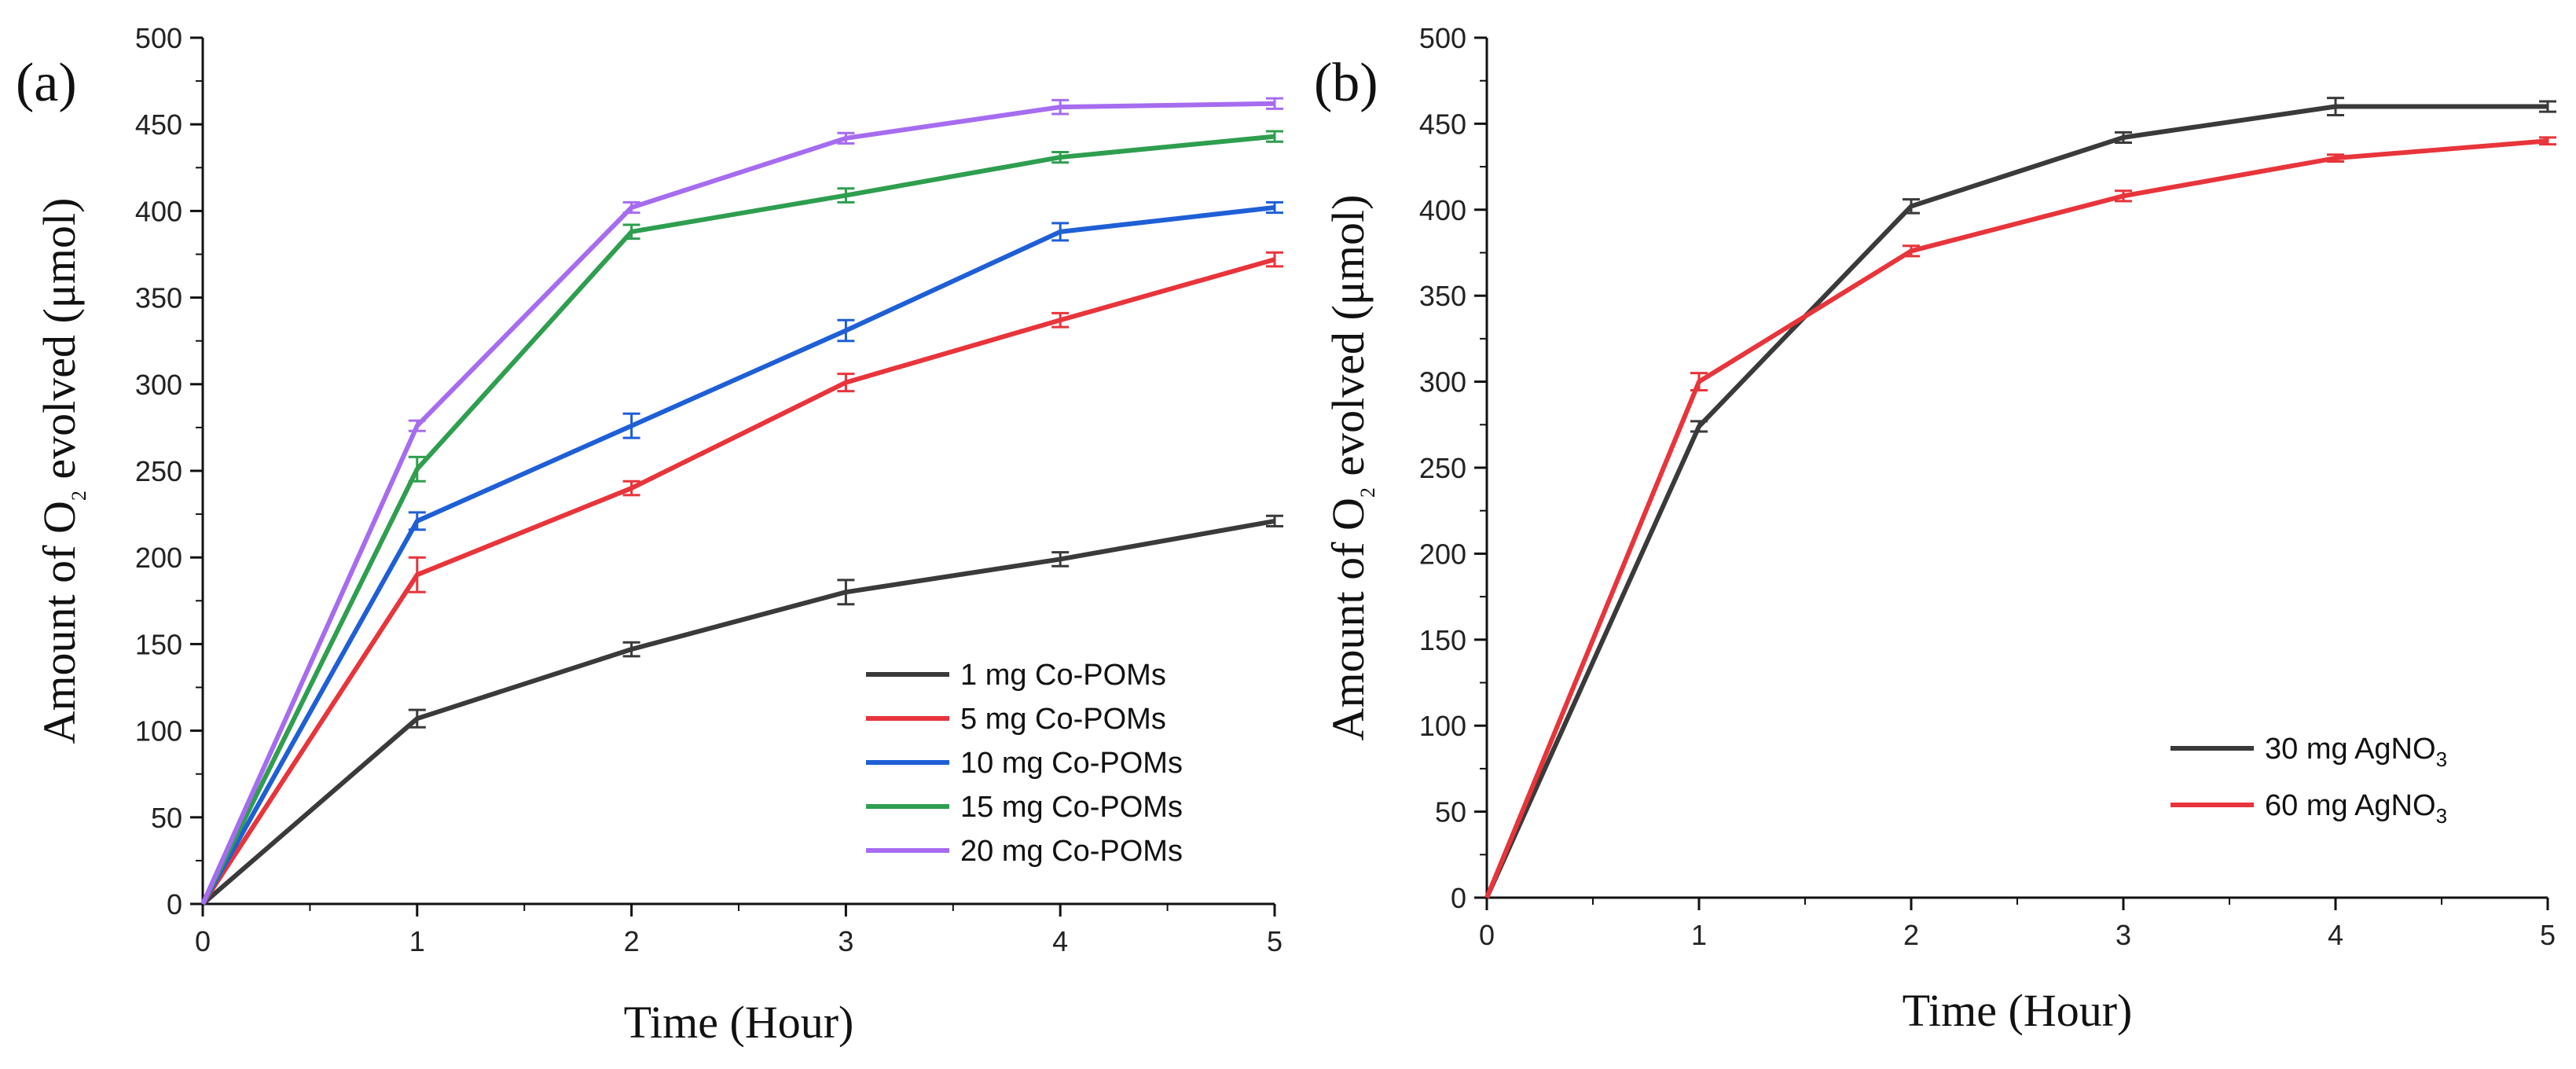 This screenshot has width=2576, height=1069. I want to click on legend-label: 1 mg Co-POMs, so click(1063, 675).